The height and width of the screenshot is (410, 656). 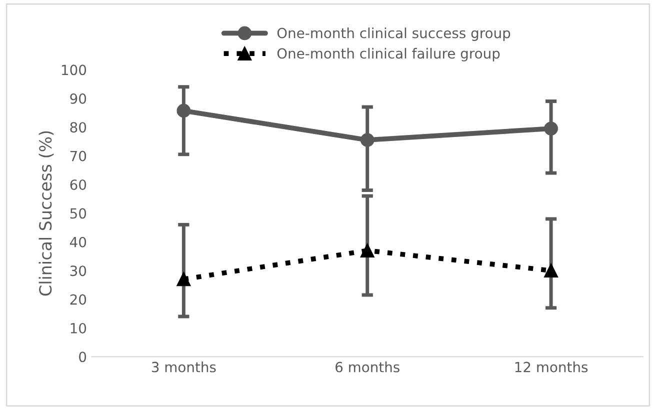 What do you see at coordinates (393, 34) in the screenshot?
I see `legend-label: One-month clinical success group` at bounding box center [393, 34].